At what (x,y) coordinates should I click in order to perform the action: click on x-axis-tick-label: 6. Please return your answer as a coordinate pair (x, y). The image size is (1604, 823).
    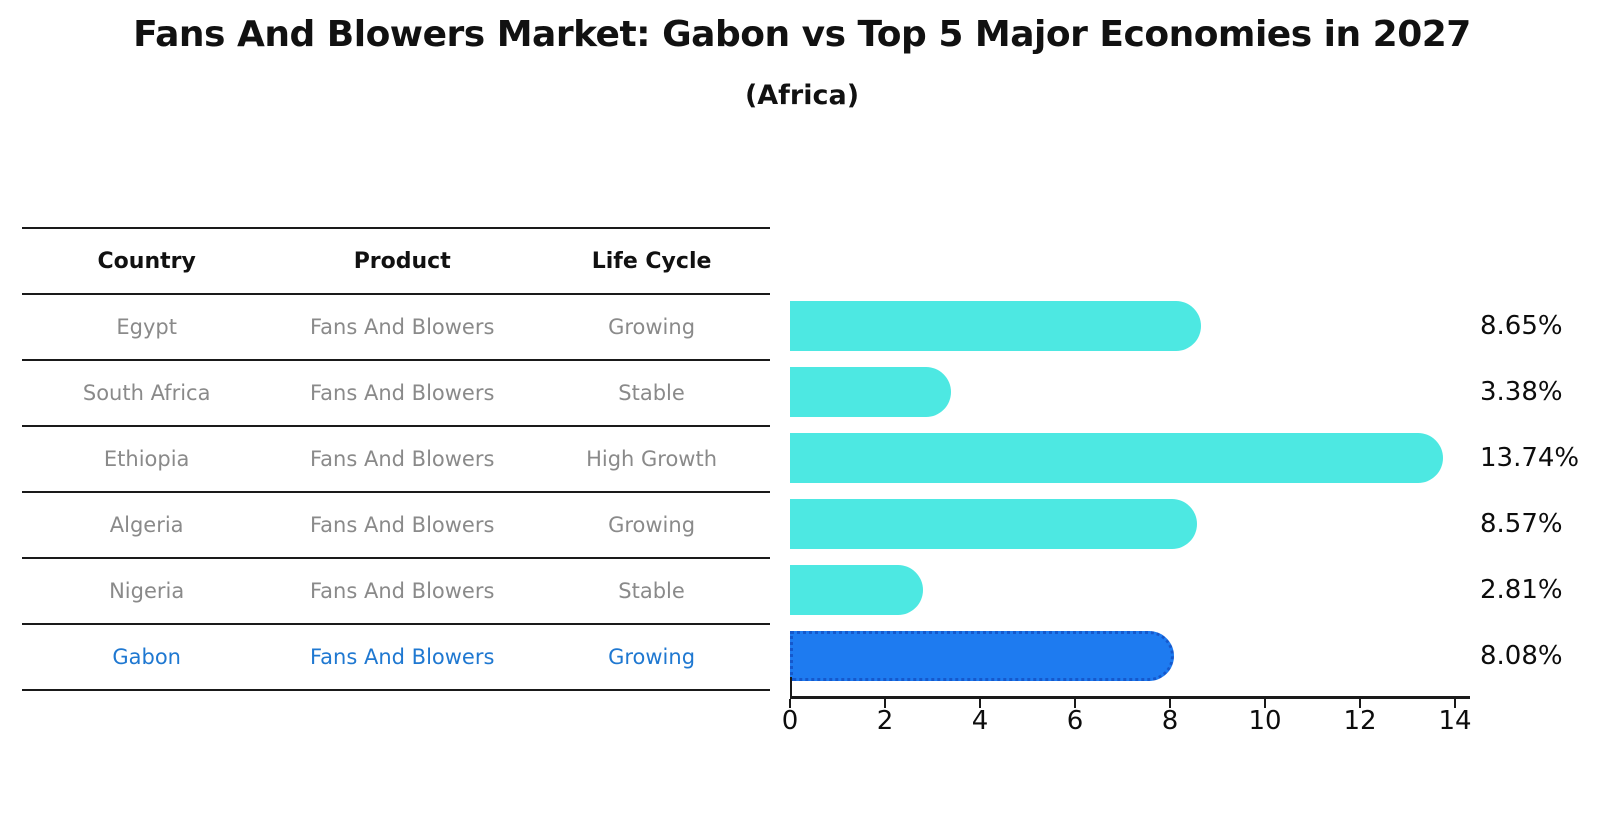
    Looking at the image, I should click on (1075, 721).